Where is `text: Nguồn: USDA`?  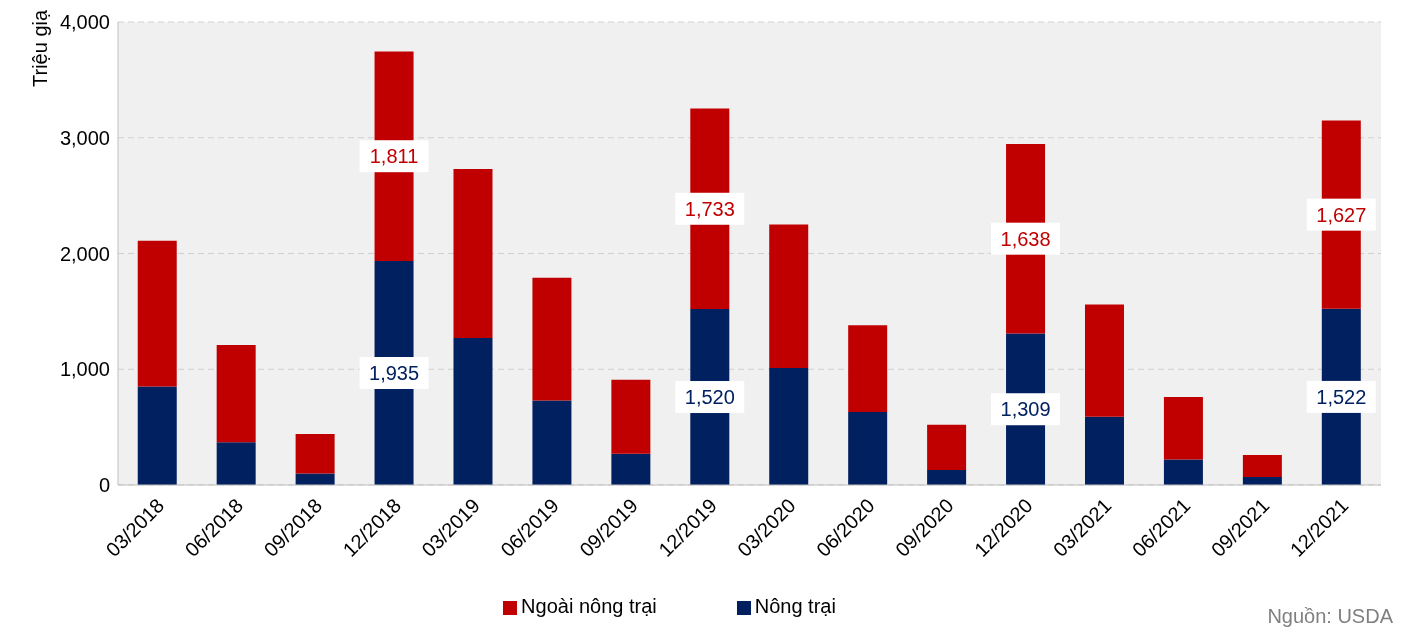 text: Nguồn: USDA is located at coordinates (1330, 616).